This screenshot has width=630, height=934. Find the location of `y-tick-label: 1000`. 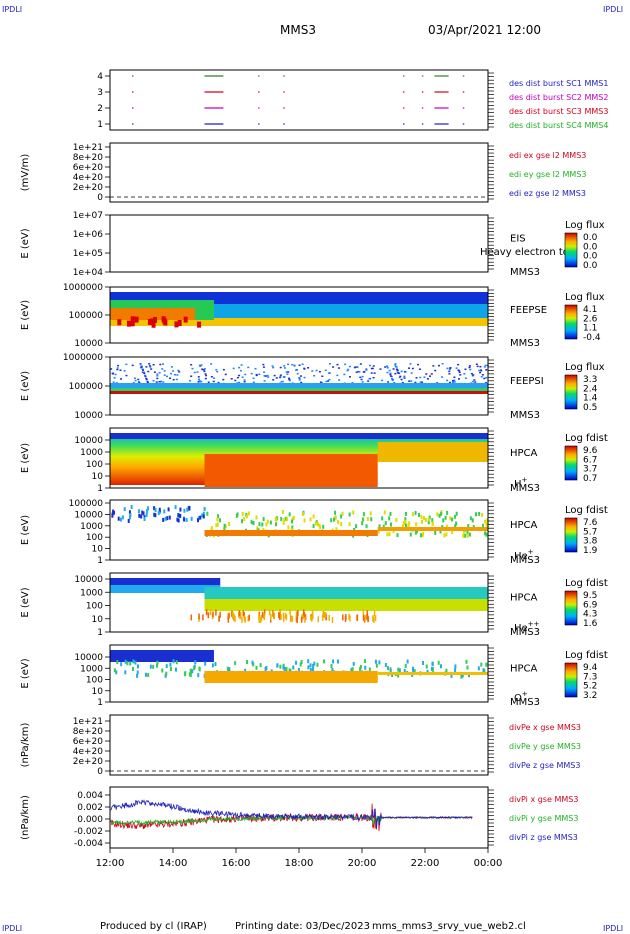

y-tick-label: 1000 is located at coordinates (91, 593).